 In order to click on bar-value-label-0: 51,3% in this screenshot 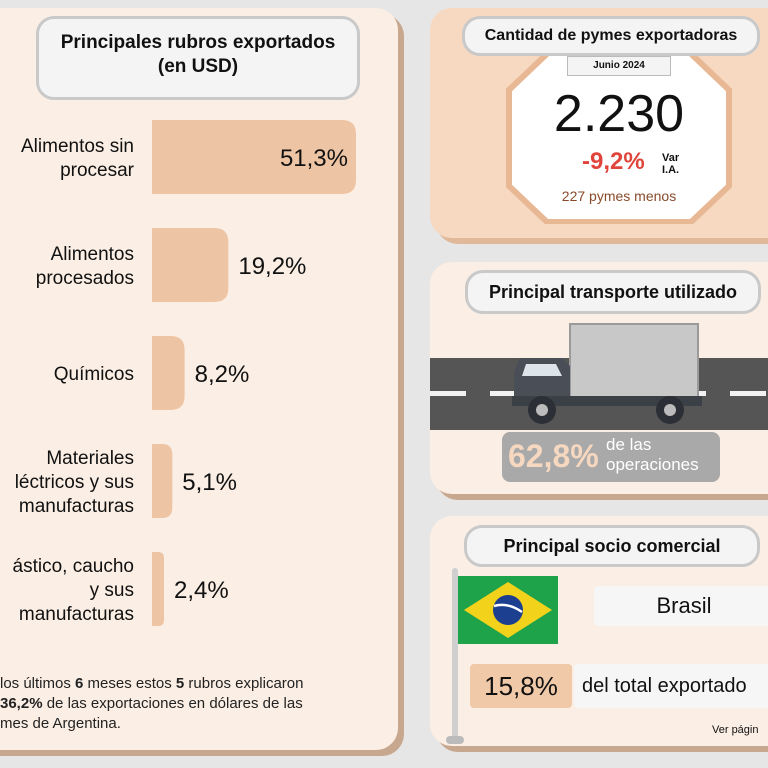, I will do `click(314, 158)`.